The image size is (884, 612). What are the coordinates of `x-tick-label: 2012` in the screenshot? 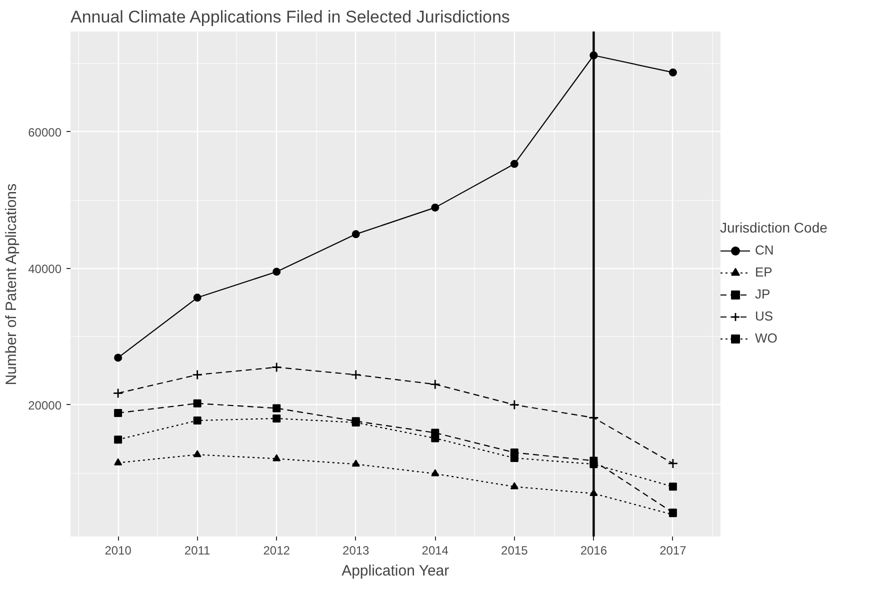 It's located at (276, 551).